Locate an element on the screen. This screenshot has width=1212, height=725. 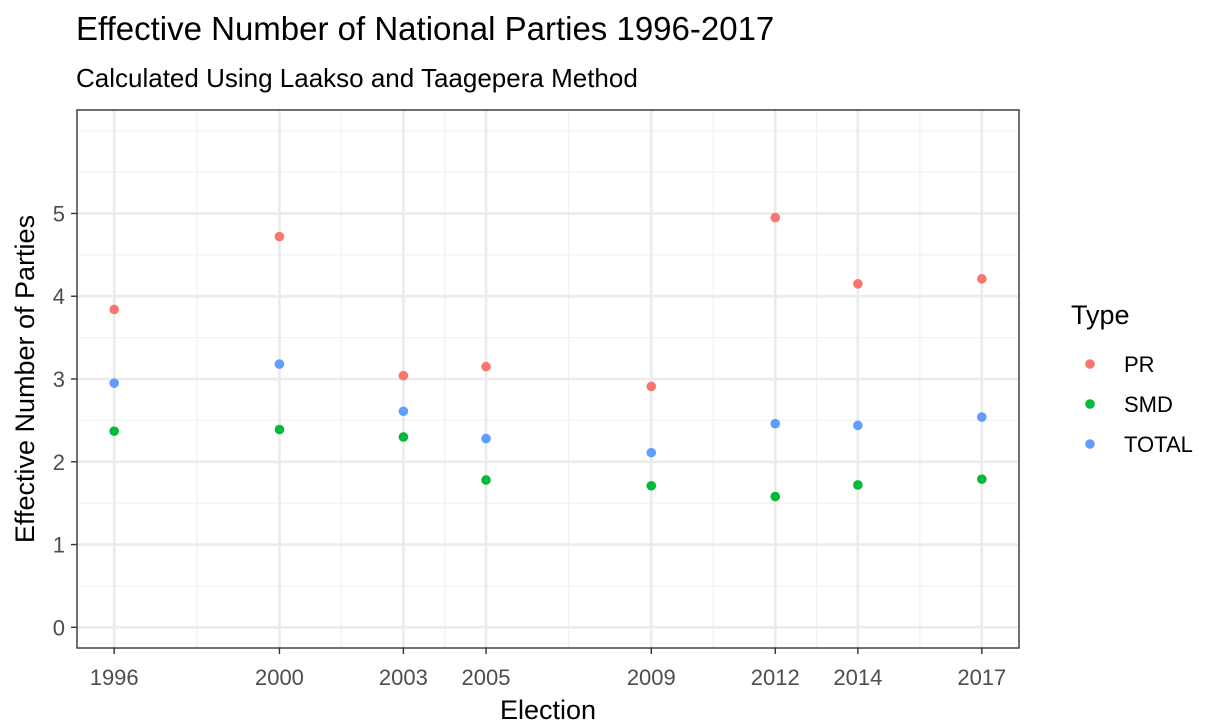
y-axis-title: Effective Number of Parties is located at coordinates (25, 379).